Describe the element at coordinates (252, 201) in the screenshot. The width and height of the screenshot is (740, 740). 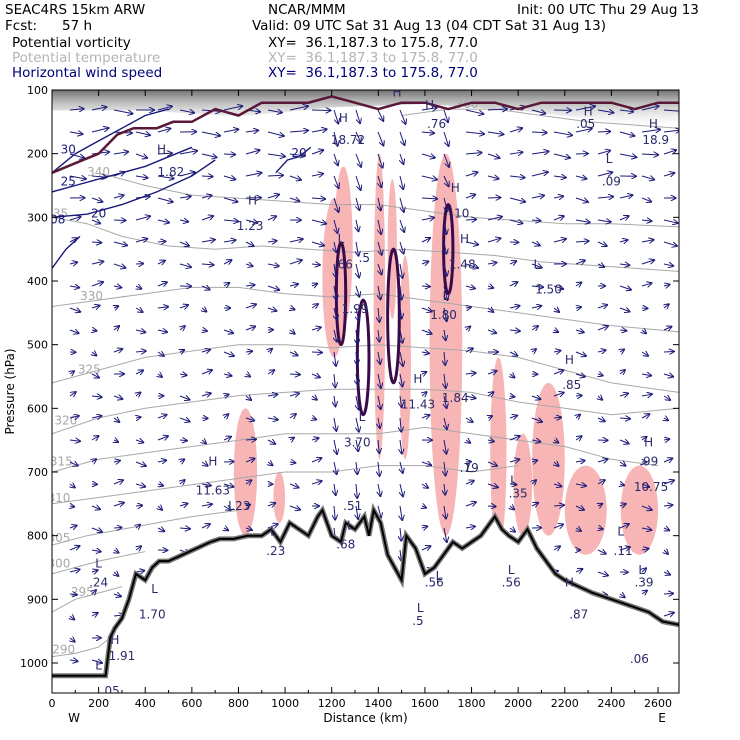
I see `annotation-14: H` at that location.